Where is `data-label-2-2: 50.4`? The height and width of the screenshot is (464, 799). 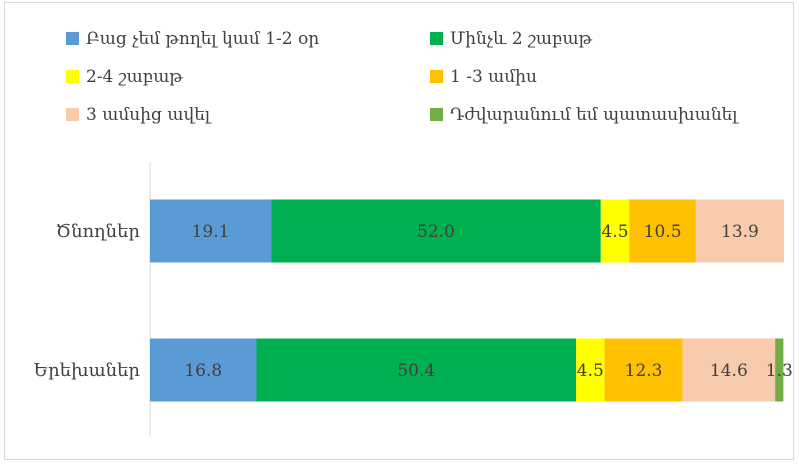 data-label-2-2: 50.4 is located at coordinates (416, 371).